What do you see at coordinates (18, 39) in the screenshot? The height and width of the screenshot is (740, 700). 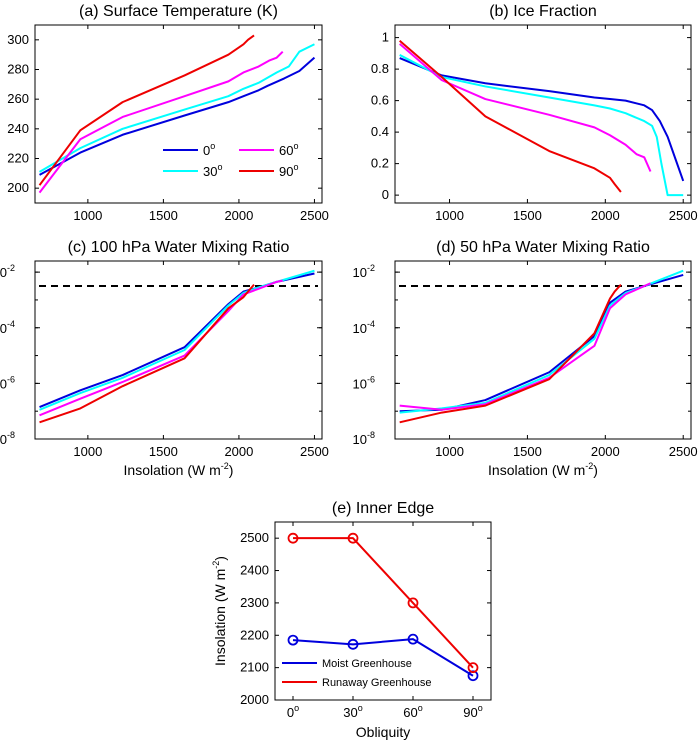 I see `y-tick-label-a: 300` at bounding box center [18, 39].